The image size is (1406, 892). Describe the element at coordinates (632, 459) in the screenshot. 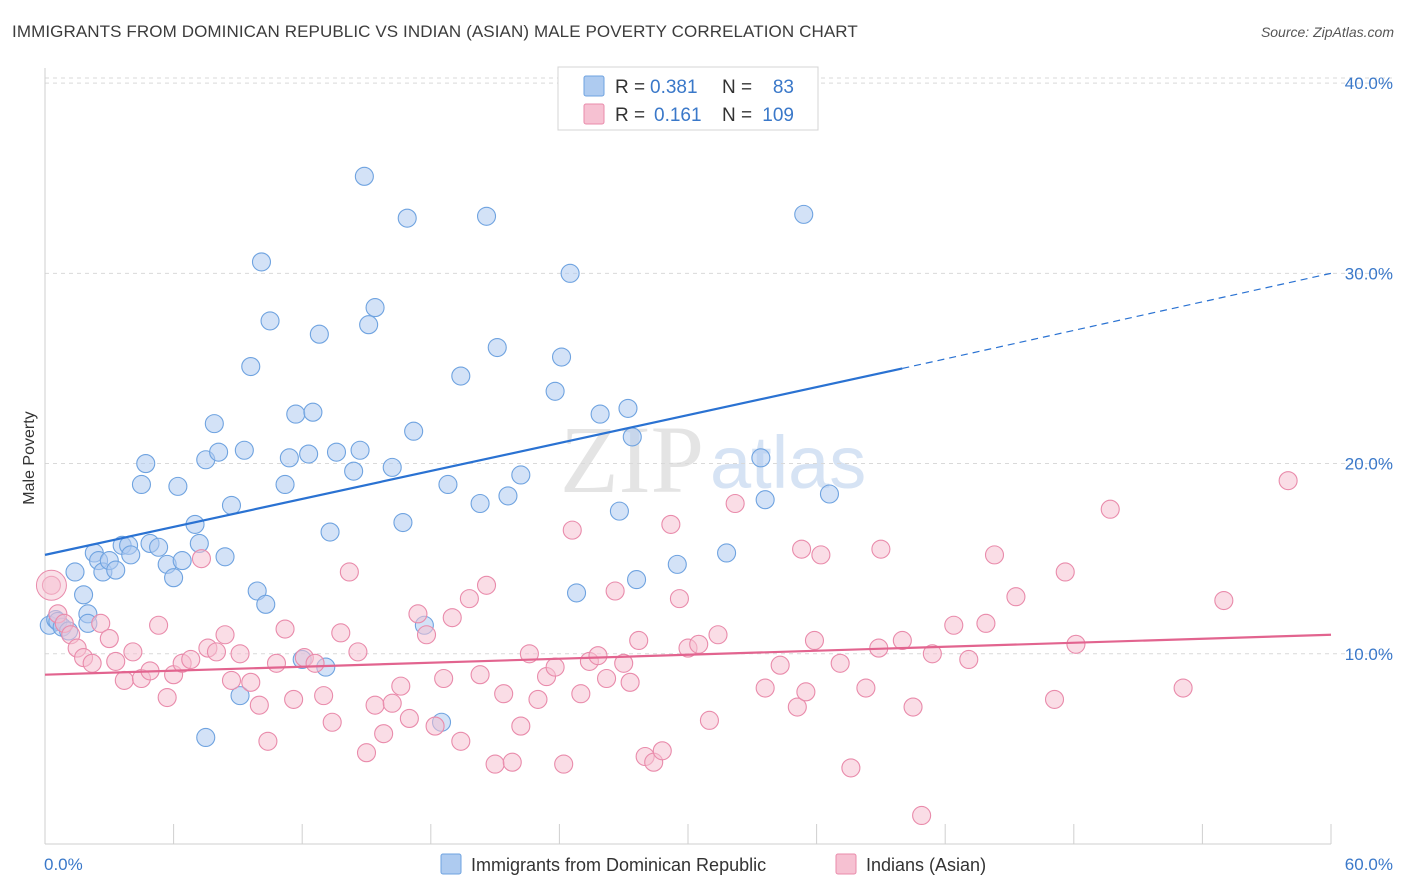

I see `watermark-zip: ZIP` at that location.